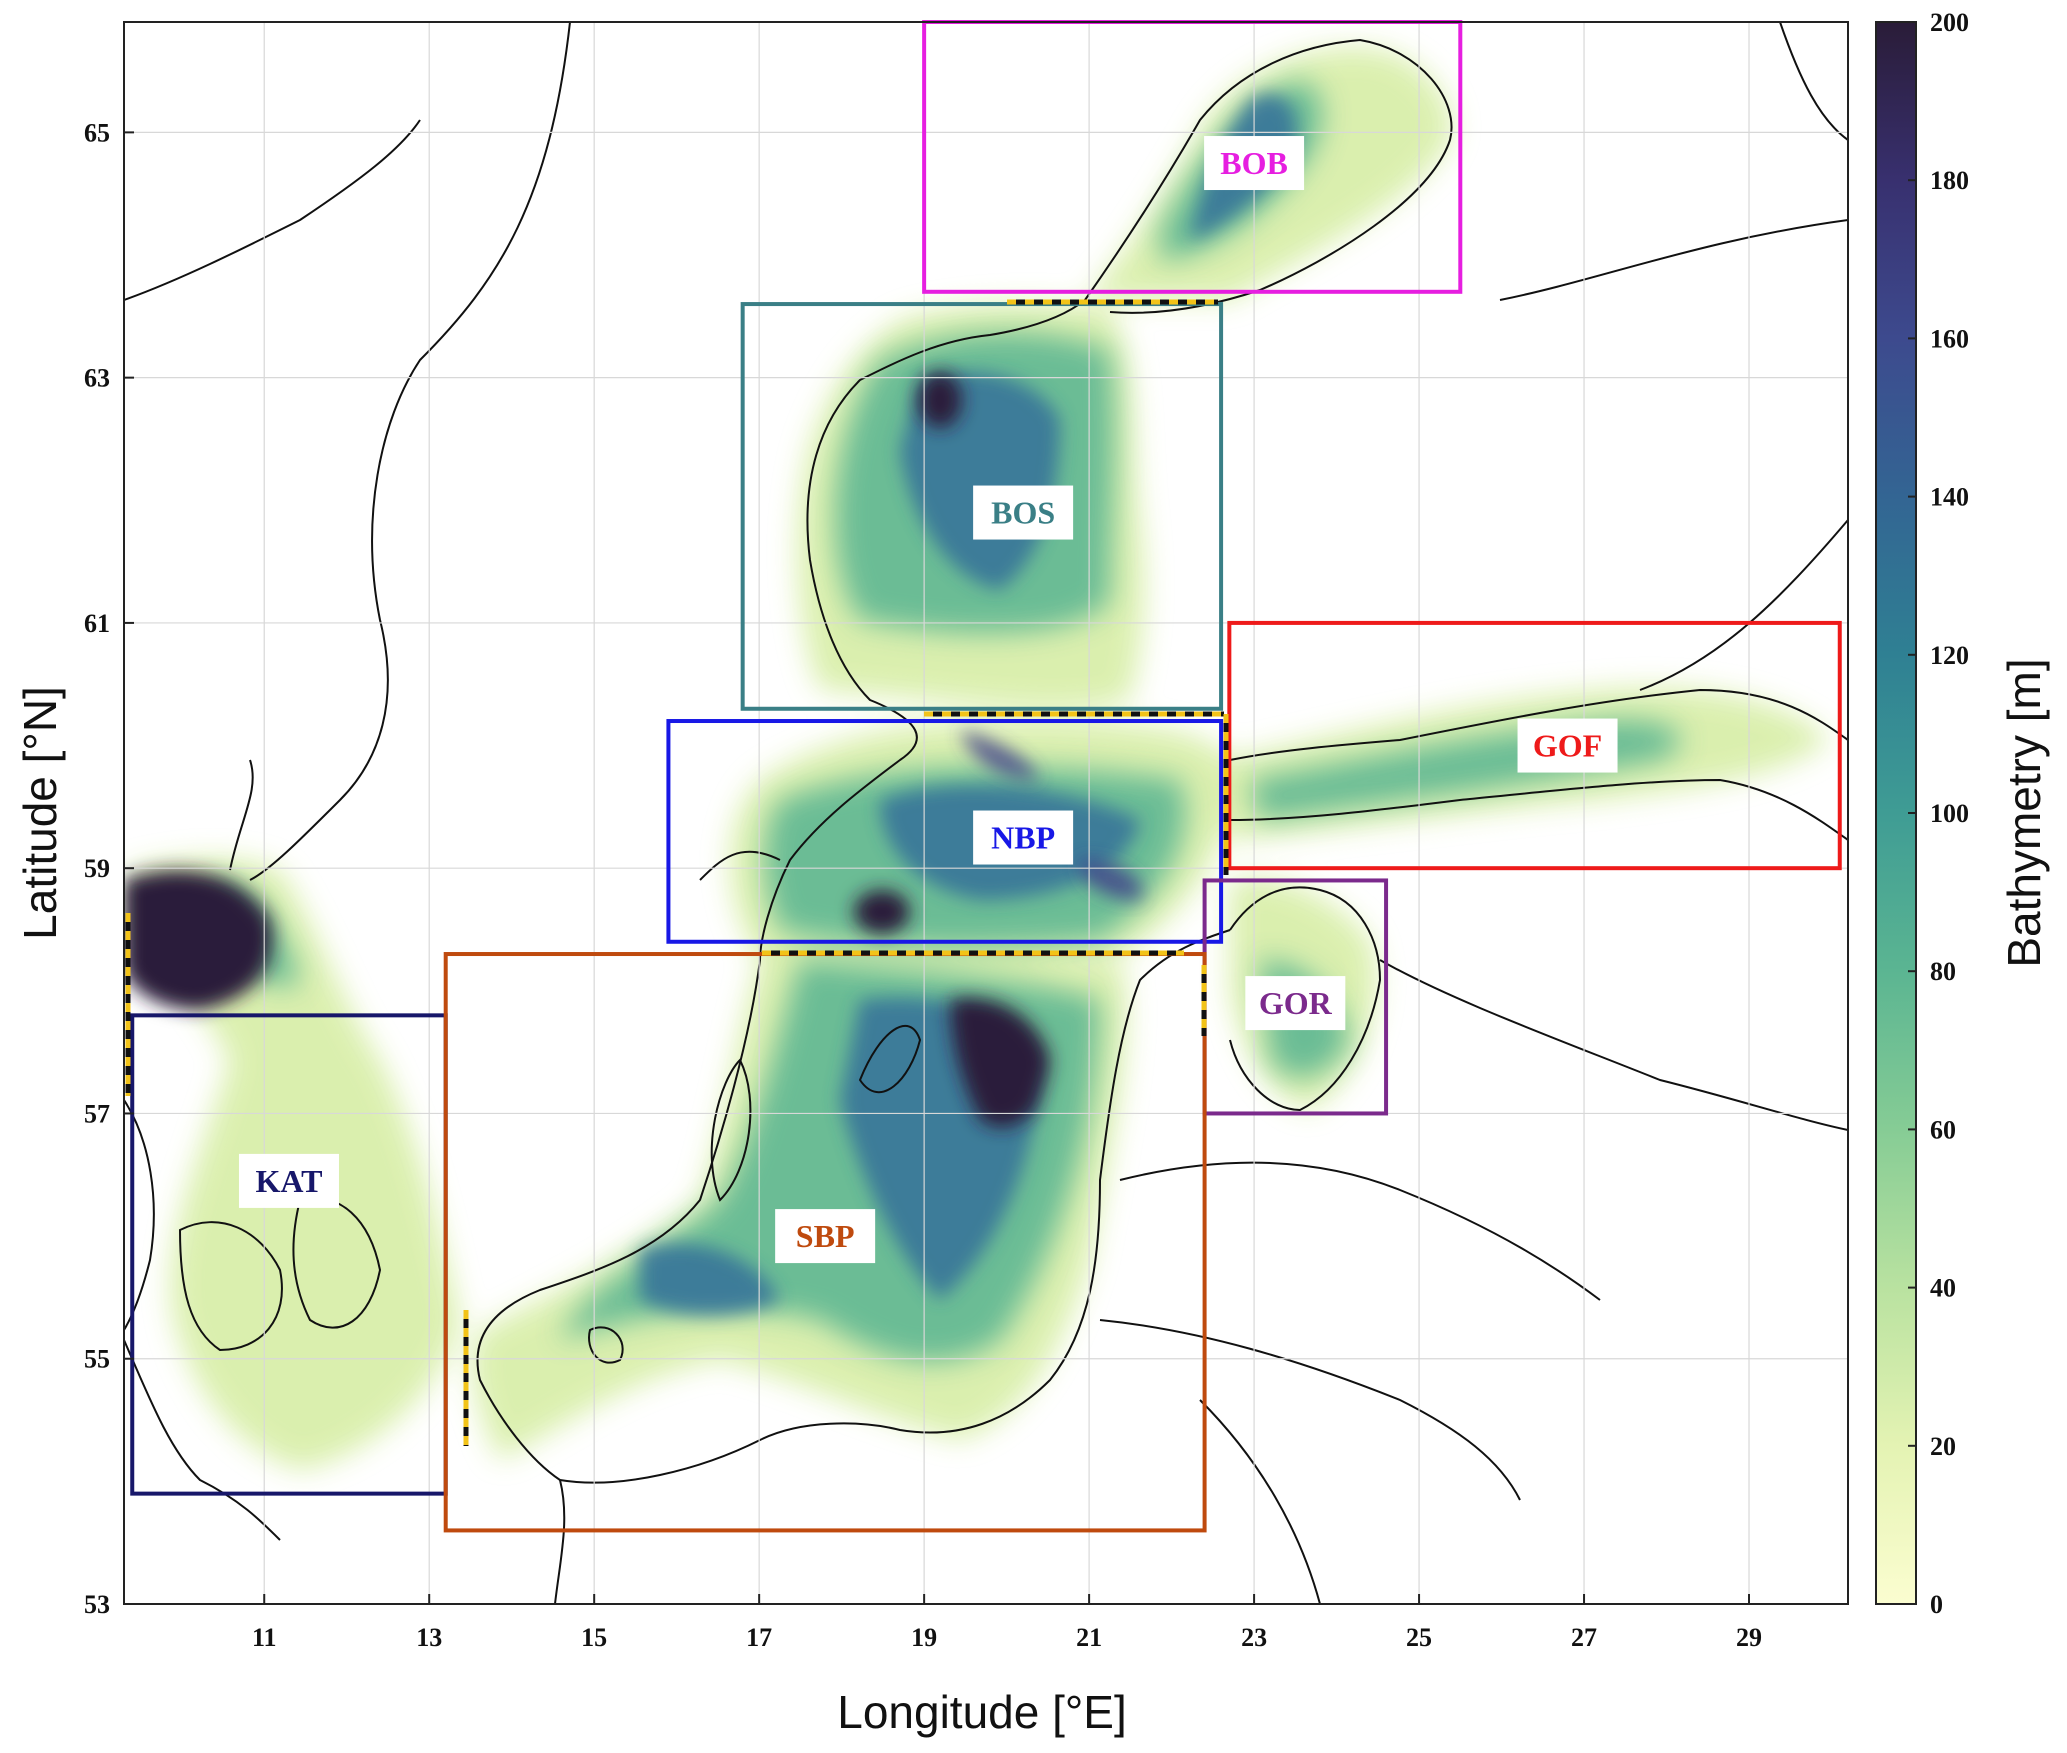 Image resolution: width=2067 pixels, height=1753 pixels. What do you see at coordinates (40, 813) in the screenshot?
I see `y-axis-title: Latitude [°N]` at bounding box center [40, 813].